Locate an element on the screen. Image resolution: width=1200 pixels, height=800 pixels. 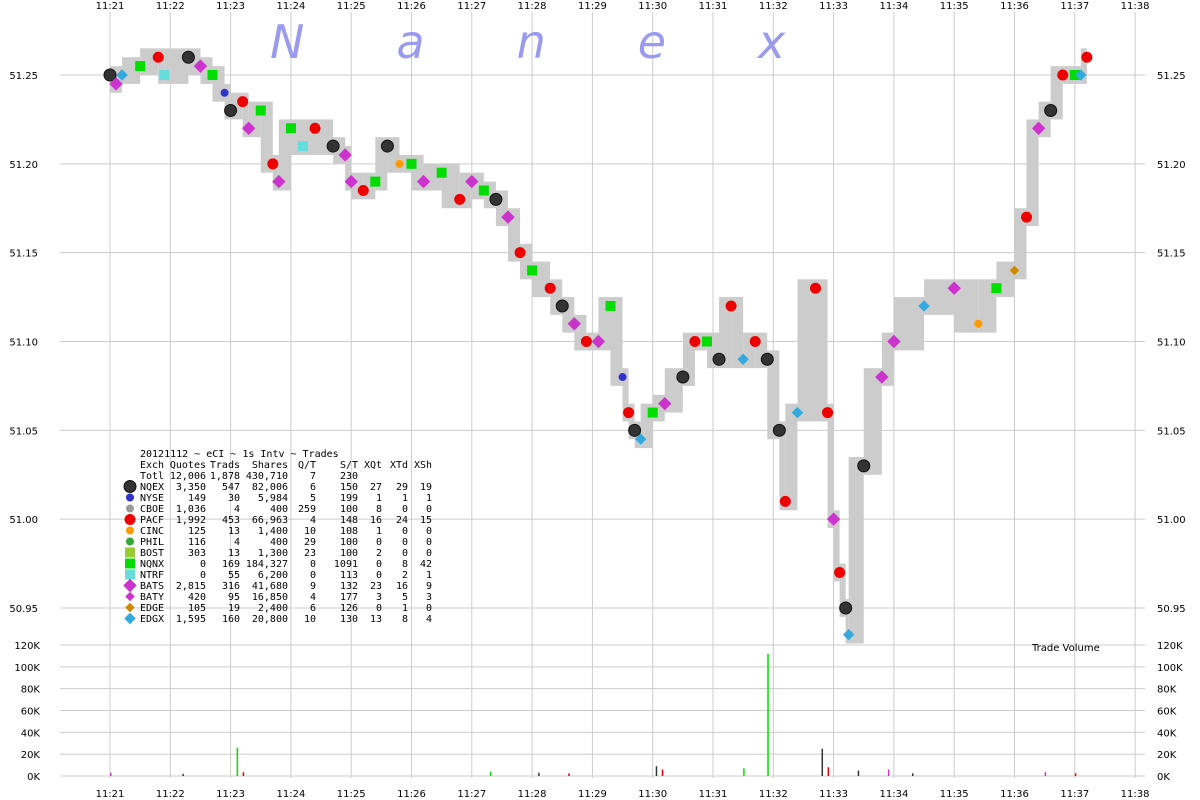
x-tick-bottom: 11:32 is located at coordinates (773, 794).